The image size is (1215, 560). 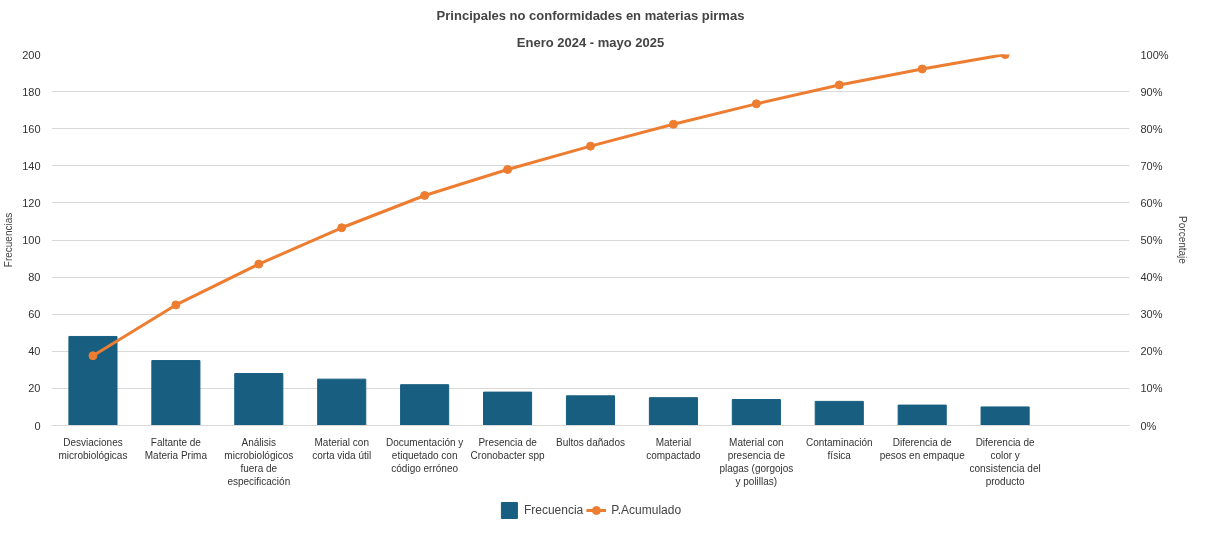 What do you see at coordinates (1151, 314) in the screenshot?
I see `y2-tick-label: 30%` at bounding box center [1151, 314].